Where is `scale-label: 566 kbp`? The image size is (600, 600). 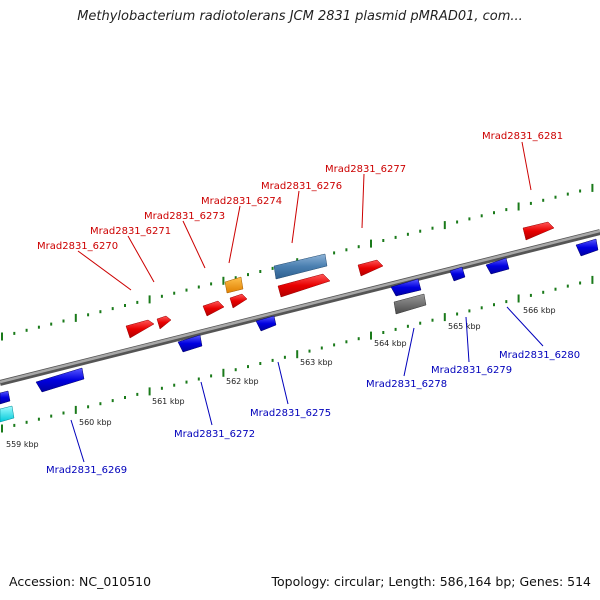
scale-label: 566 kbp is located at coordinates (539, 310).